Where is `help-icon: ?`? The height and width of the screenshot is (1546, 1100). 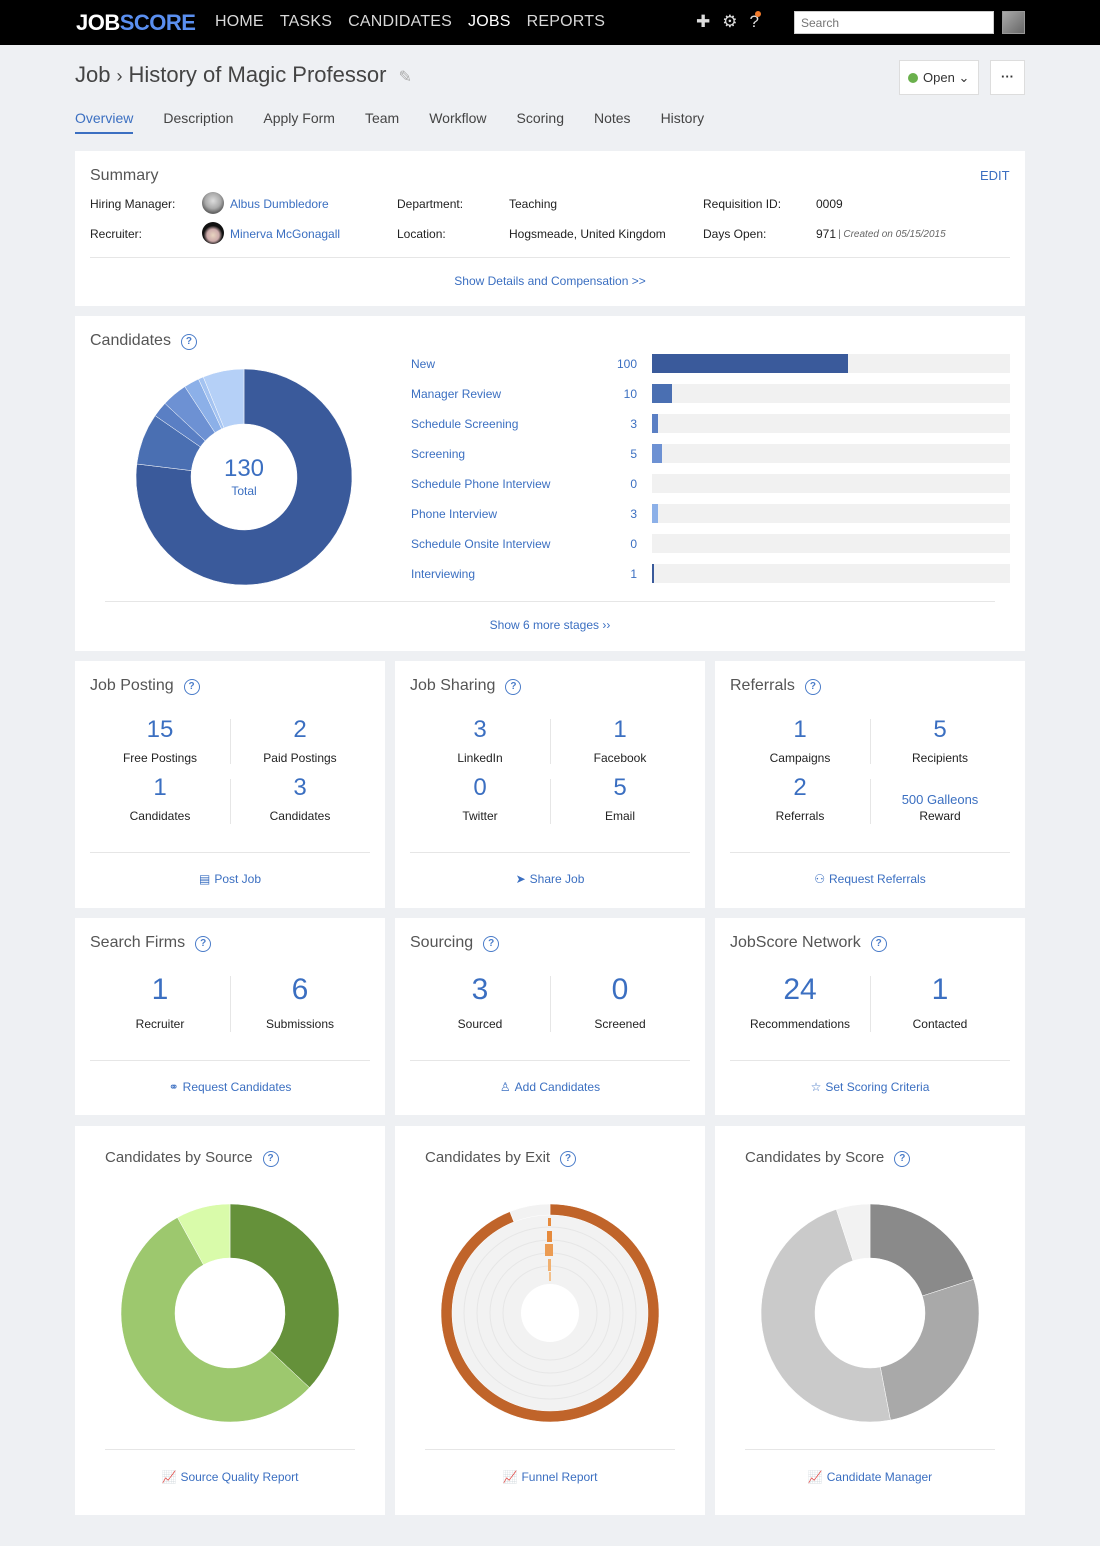
help-icon: ? is located at coordinates (755, 21).